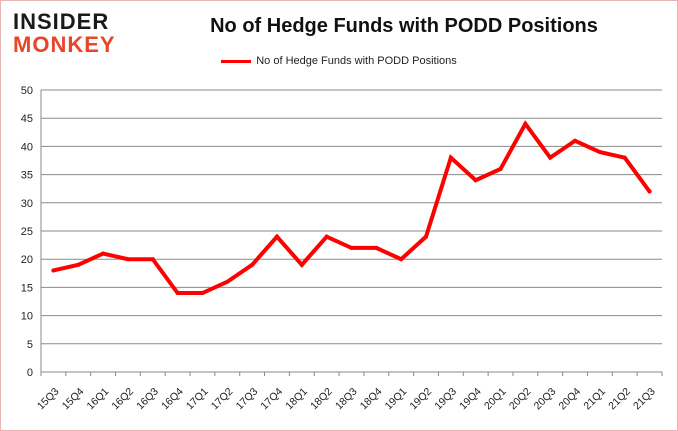 The image size is (678, 431). Describe the element at coordinates (122, 399) in the screenshot. I see `x-tick-label: 16Q2` at that location.